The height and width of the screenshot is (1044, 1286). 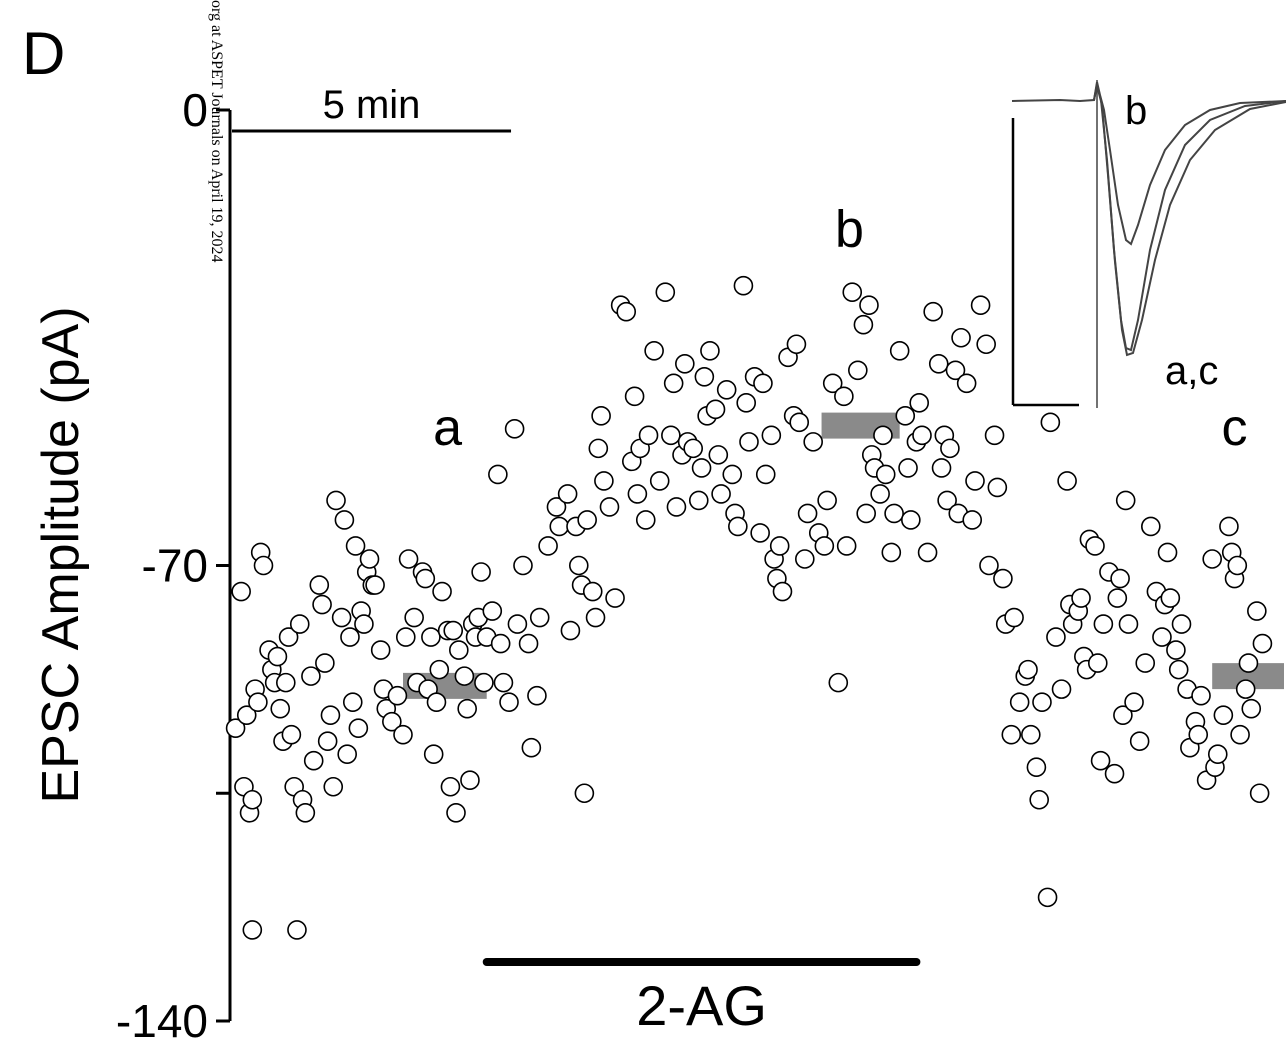 What do you see at coordinates (1189, 217) in the screenshot?
I see `trace-a` at bounding box center [1189, 217].